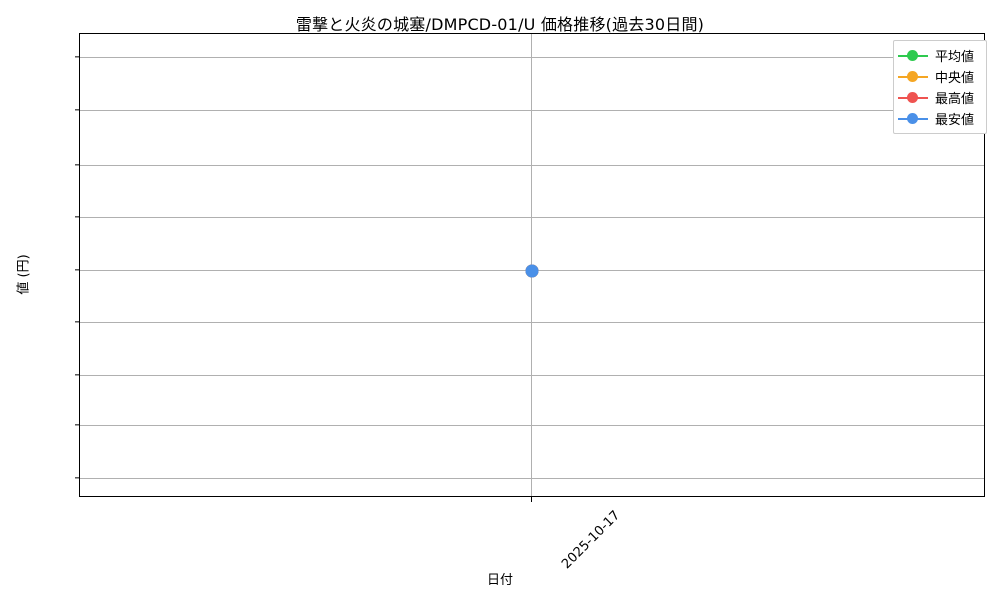 This screenshot has width=1000, height=600. Describe the element at coordinates (591, 540) in the screenshot. I see `x-tick-label: 2025-10-17` at that location.